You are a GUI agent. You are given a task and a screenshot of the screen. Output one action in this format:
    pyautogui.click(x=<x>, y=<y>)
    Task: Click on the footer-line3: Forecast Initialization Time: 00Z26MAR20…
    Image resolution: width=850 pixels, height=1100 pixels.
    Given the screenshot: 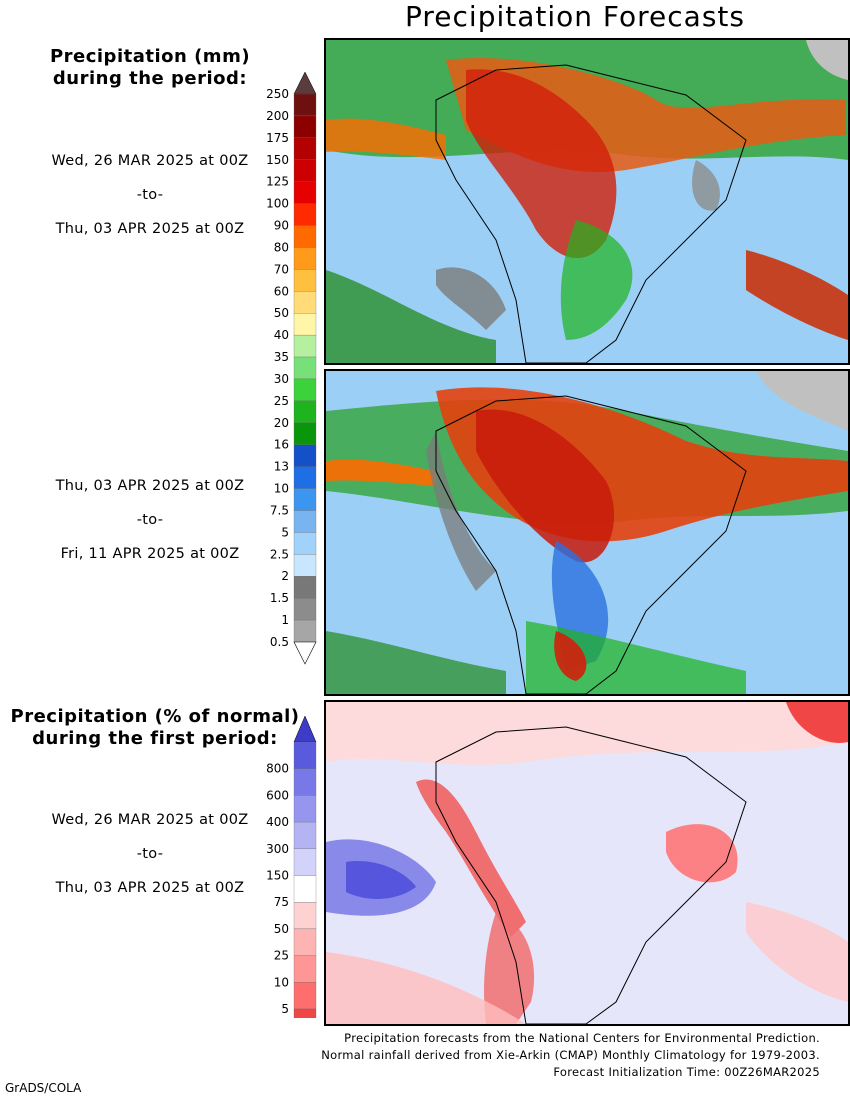 What is the action you would take?
    pyautogui.click(x=686, y=1072)
    